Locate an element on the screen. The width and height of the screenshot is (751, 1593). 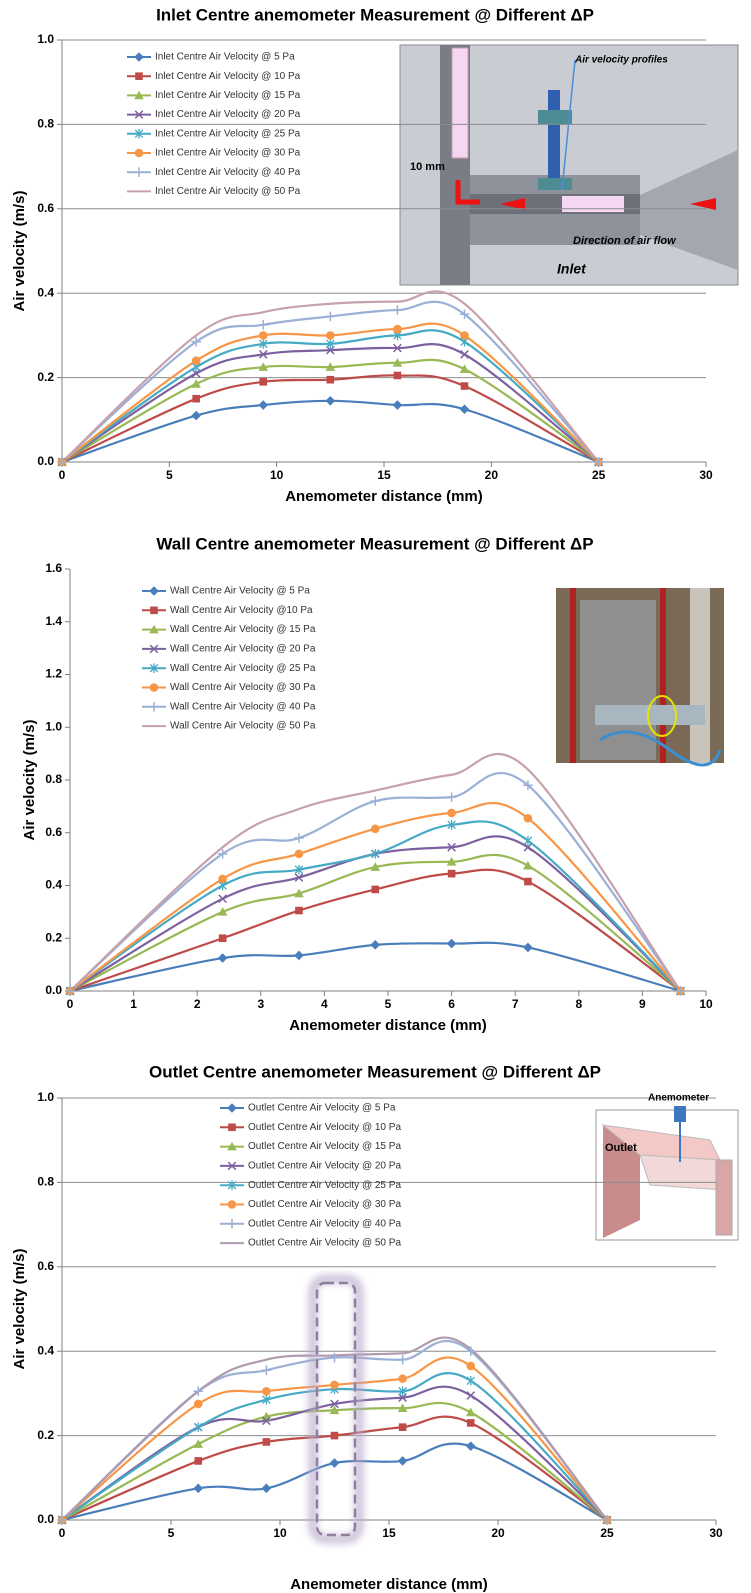
annotation: Anemometer is located at coordinates (678, 1098).